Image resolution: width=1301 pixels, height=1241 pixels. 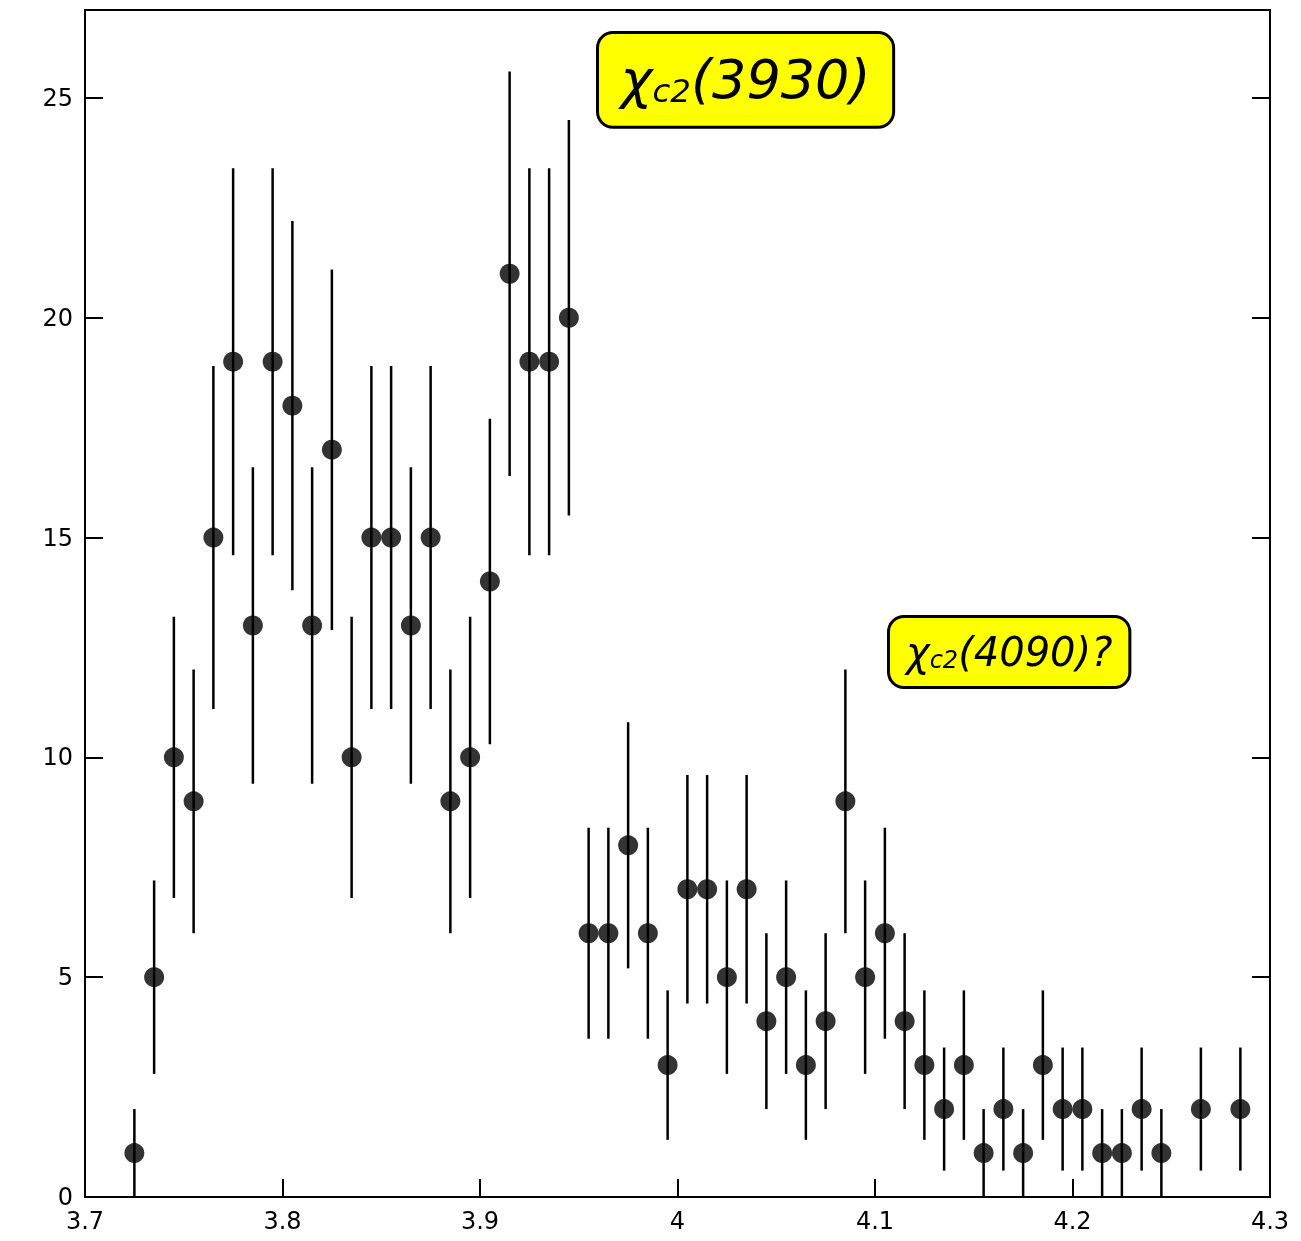 What do you see at coordinates (65, 977) in the screenshot?
I see `y-tick-label: 5` at bounding box center [65, 977].